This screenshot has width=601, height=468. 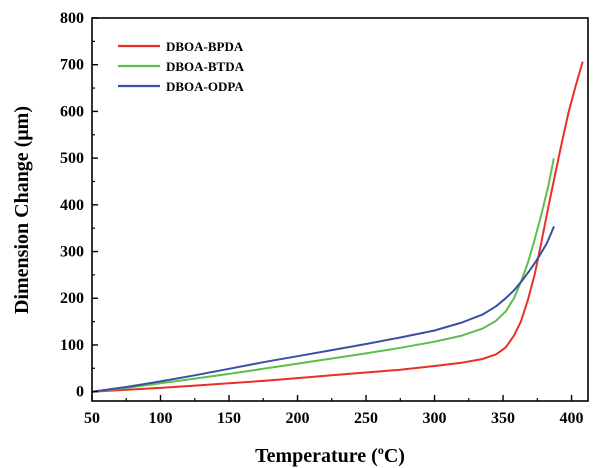 What do you see at coordinates (381, 450) in the screenshot?
I see `x-axis-title-superscript: o` at bounding box center [381, 450].